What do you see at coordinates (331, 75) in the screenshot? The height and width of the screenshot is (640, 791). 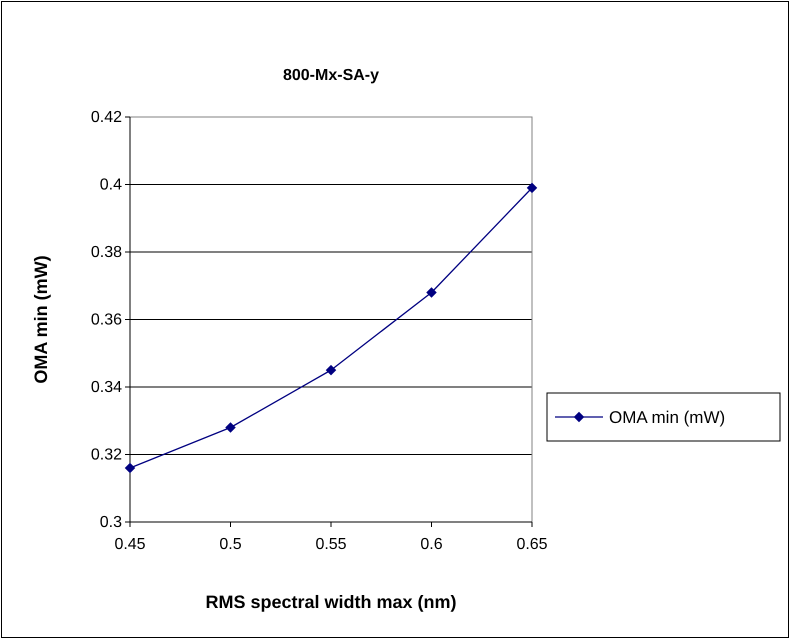 I see `chart-title: 800-Mx-SA-y` at bounding box center [331, 75].